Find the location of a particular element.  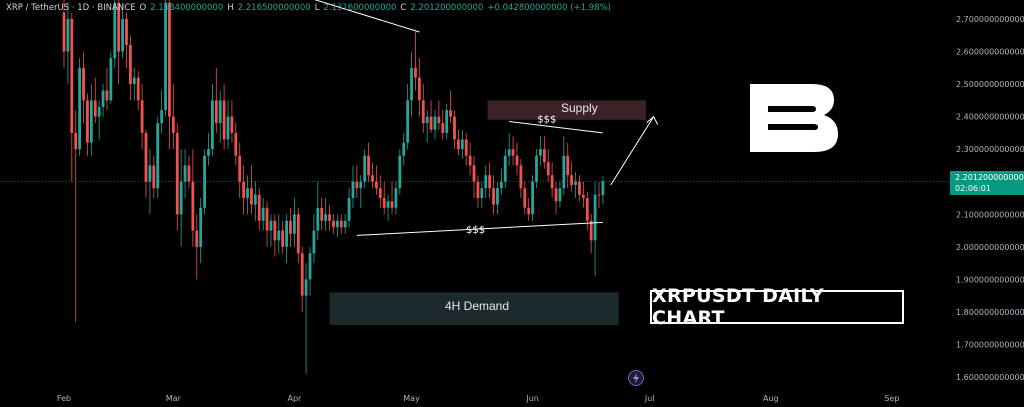

demand-zone is located at coordinates (474, 308).